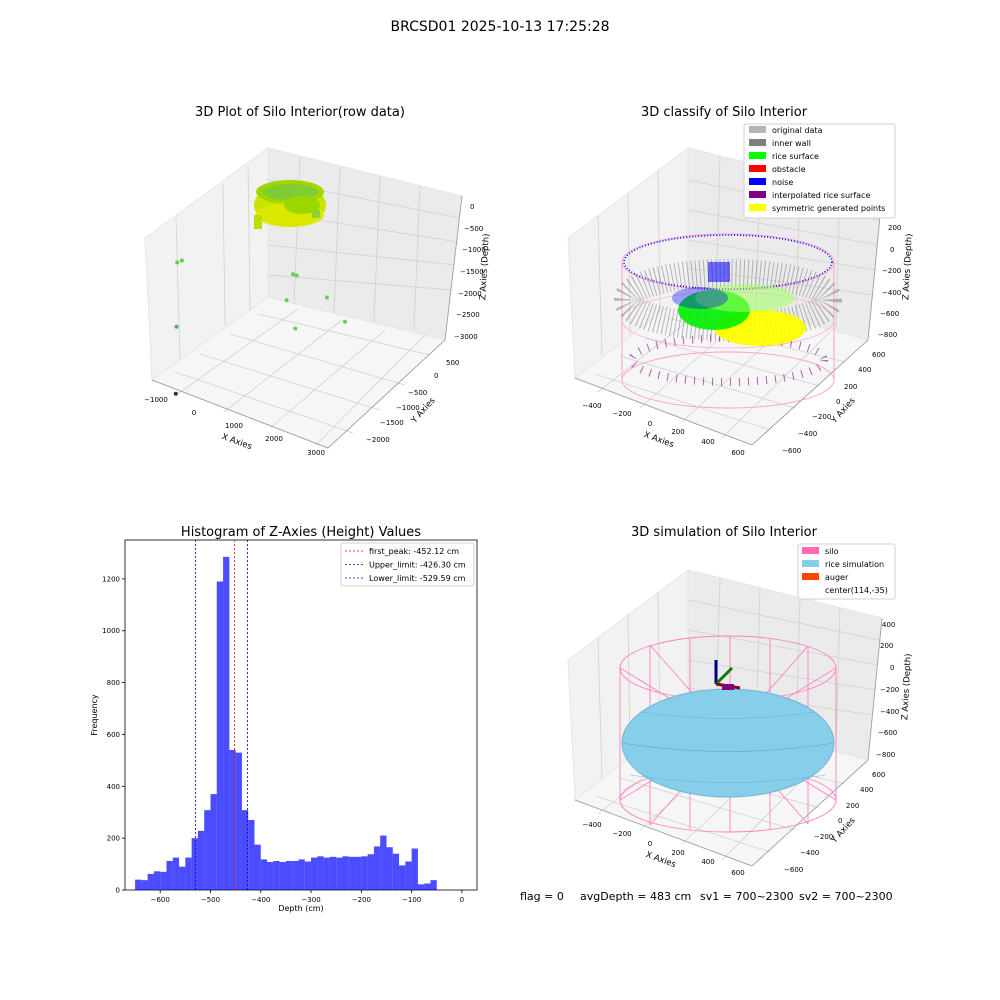 The height and width of the screenshot is (1000, 1000). Describe the element at coordinates (274, 439) in the screenshot. I see `raw-x-tick: 2000` at that location.